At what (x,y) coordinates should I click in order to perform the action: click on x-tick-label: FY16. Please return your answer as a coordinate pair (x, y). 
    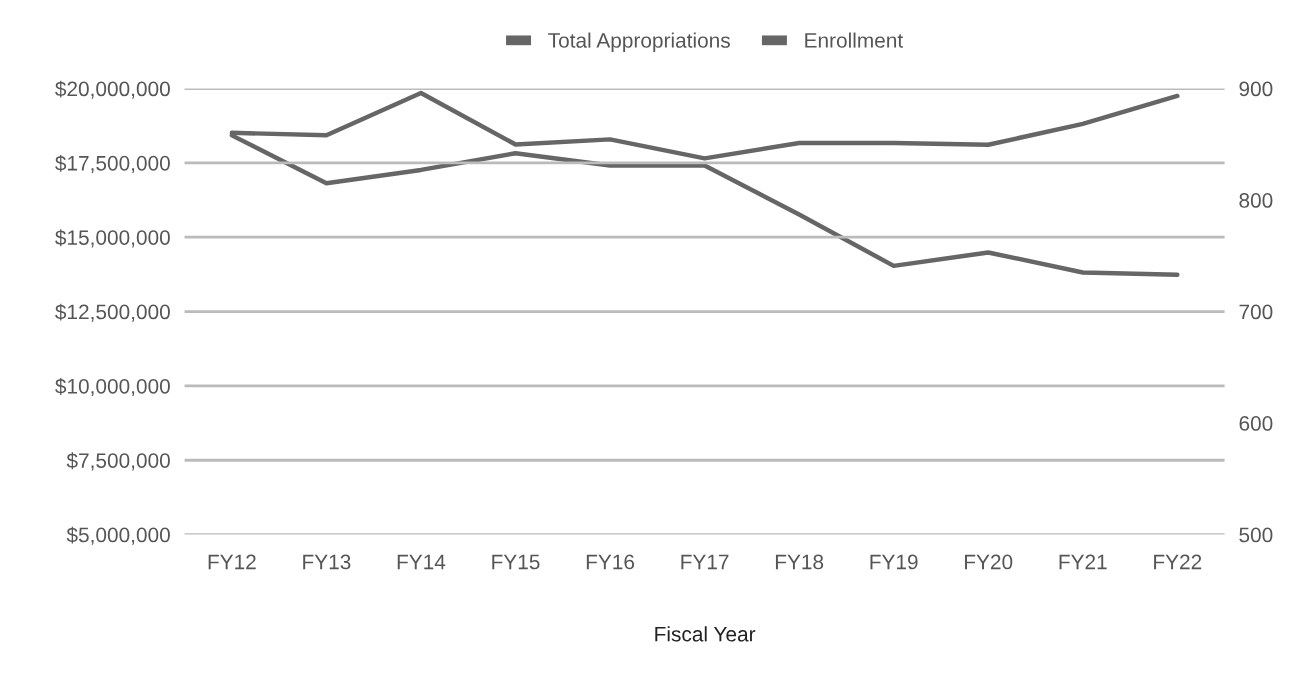
    Looking at the image, I should click on (610, 562).